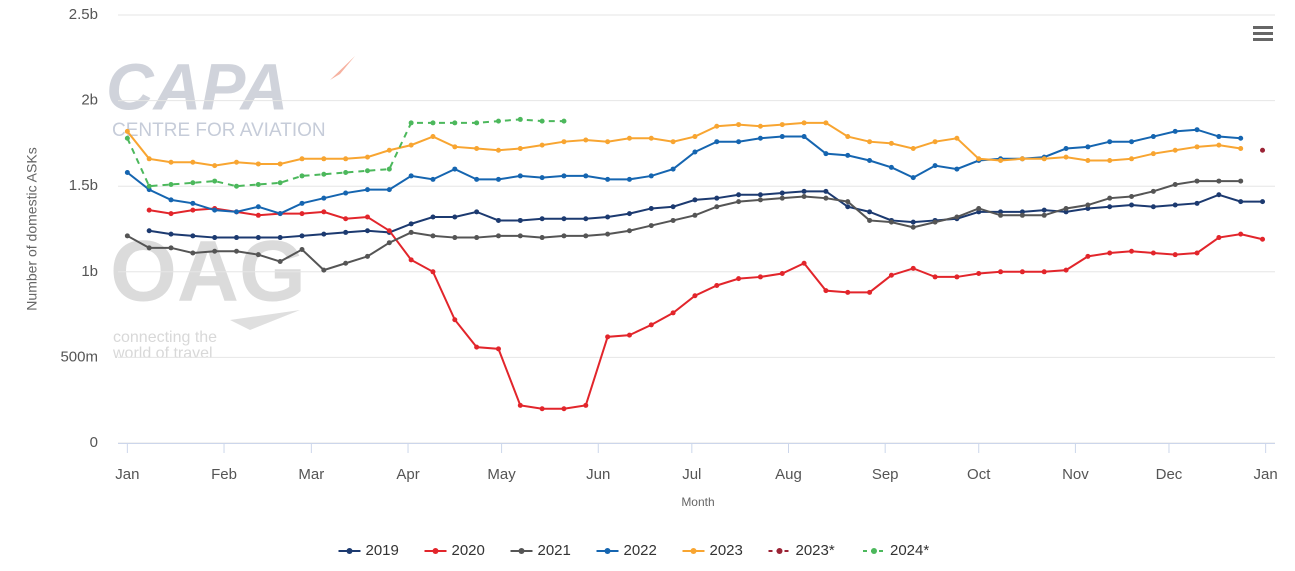  What do you see at coordinates (89, 100) in the screenshot?
I see `y-tick-label: 2b` at bounding box center [89, 100].